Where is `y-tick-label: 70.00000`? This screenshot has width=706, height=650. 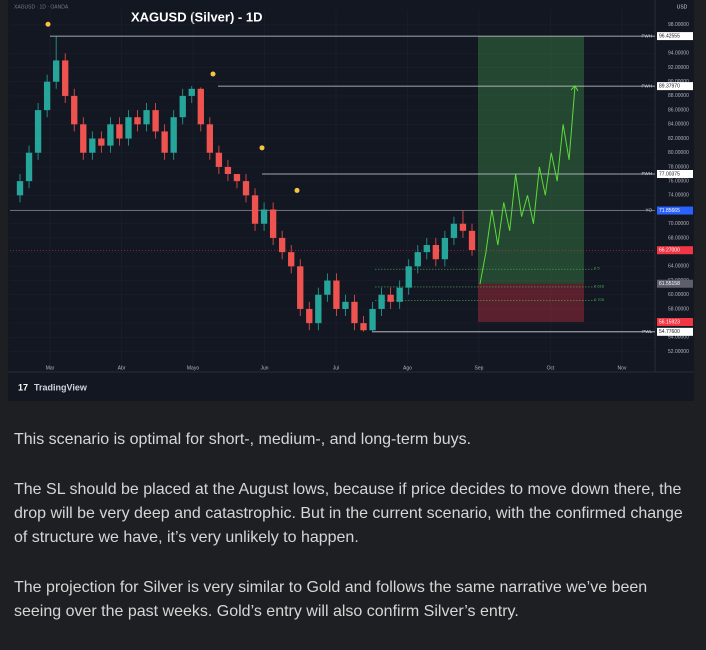 y-tick-label: 70.00000 is located at coordinates (678, 224).